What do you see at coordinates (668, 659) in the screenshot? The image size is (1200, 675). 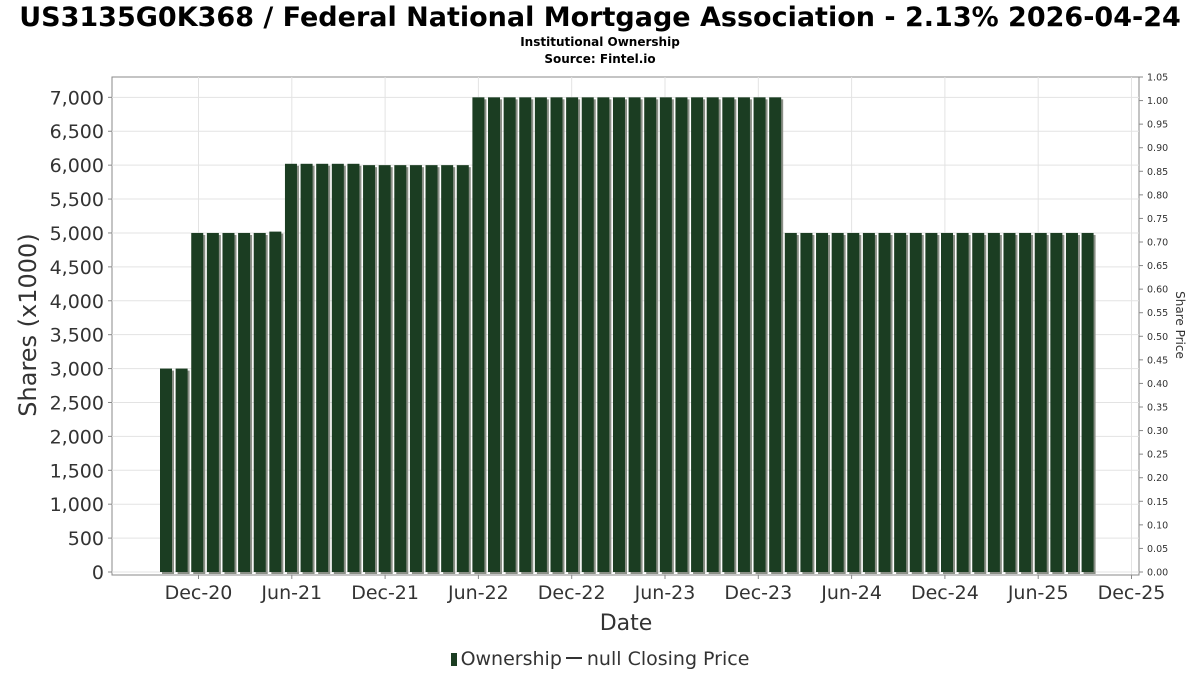 I see `price-legend-label: null Closing Price` at bounding box center [668, 659].